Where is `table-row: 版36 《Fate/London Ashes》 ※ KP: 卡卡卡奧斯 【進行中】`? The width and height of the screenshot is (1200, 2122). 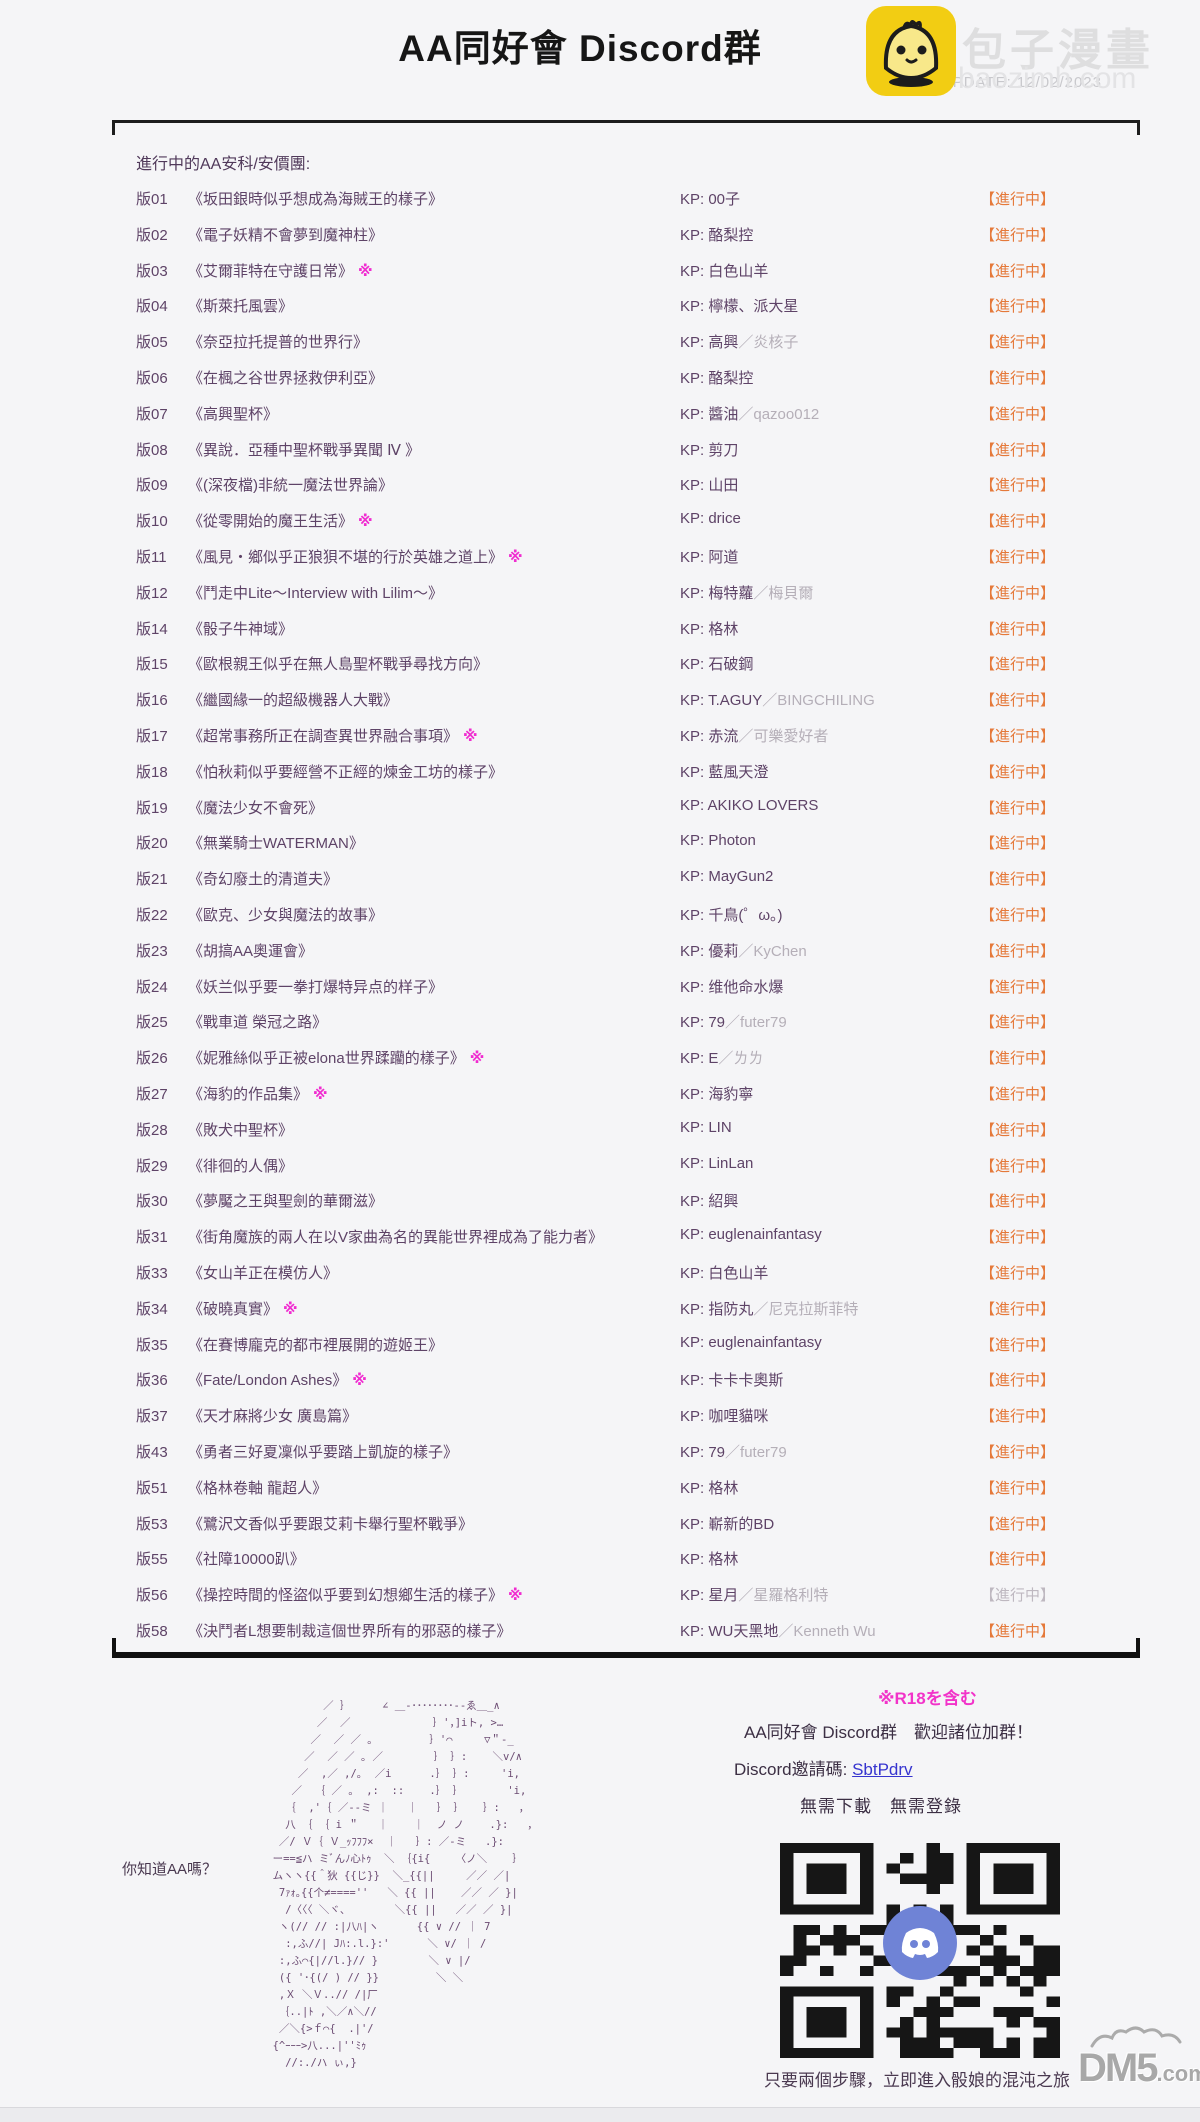
table-row: 版36 《Fate/London Ashes》 ※ KP: 卡卡卡奧斯 【進行中】 is located at coordinates (641, 1387).